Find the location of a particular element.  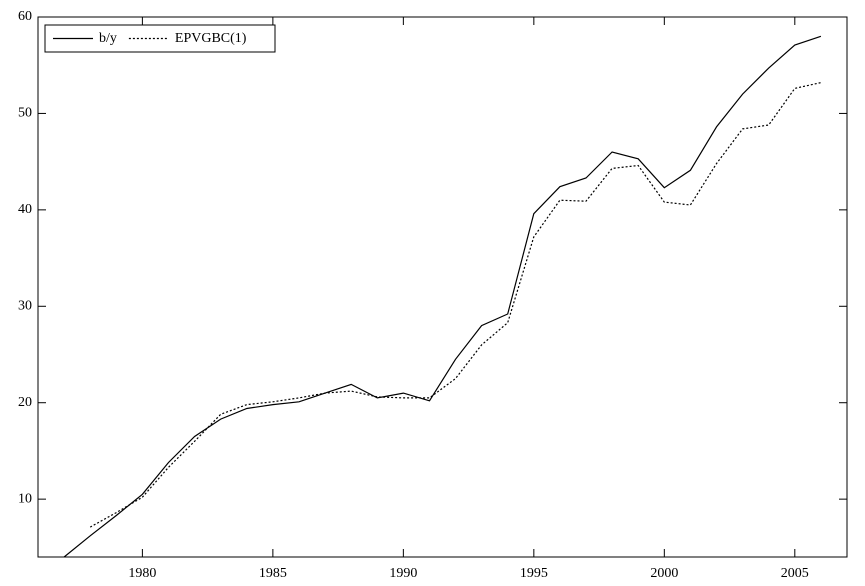

y-tick-label: 50 is located at coordinates (25, 113).